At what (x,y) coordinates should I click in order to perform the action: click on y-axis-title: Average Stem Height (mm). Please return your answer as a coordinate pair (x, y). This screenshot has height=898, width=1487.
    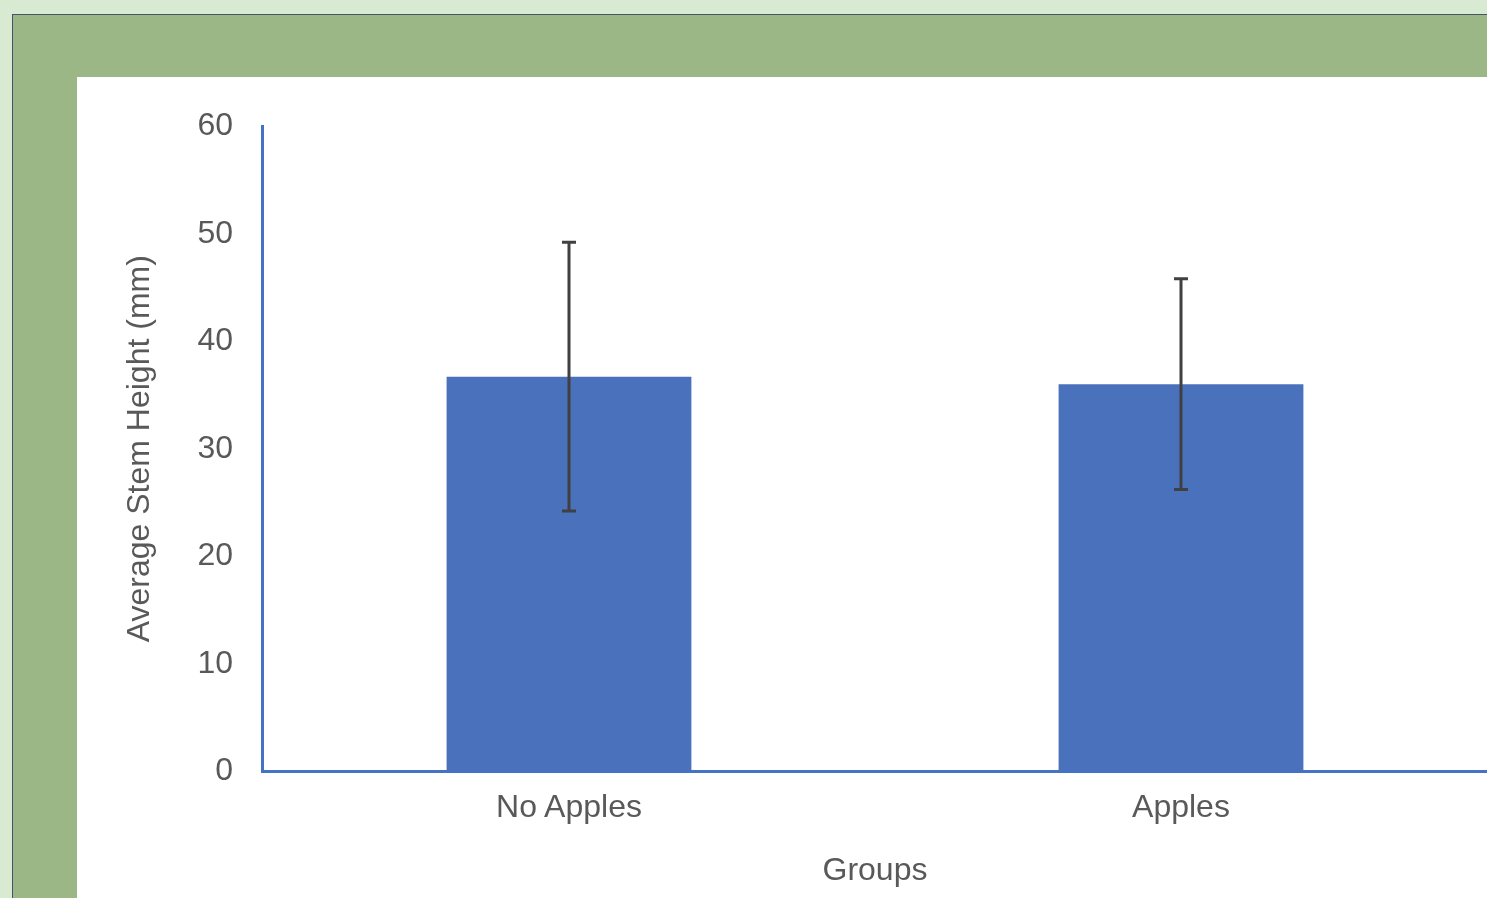
    Looking at the image, I should click on (138, 449).